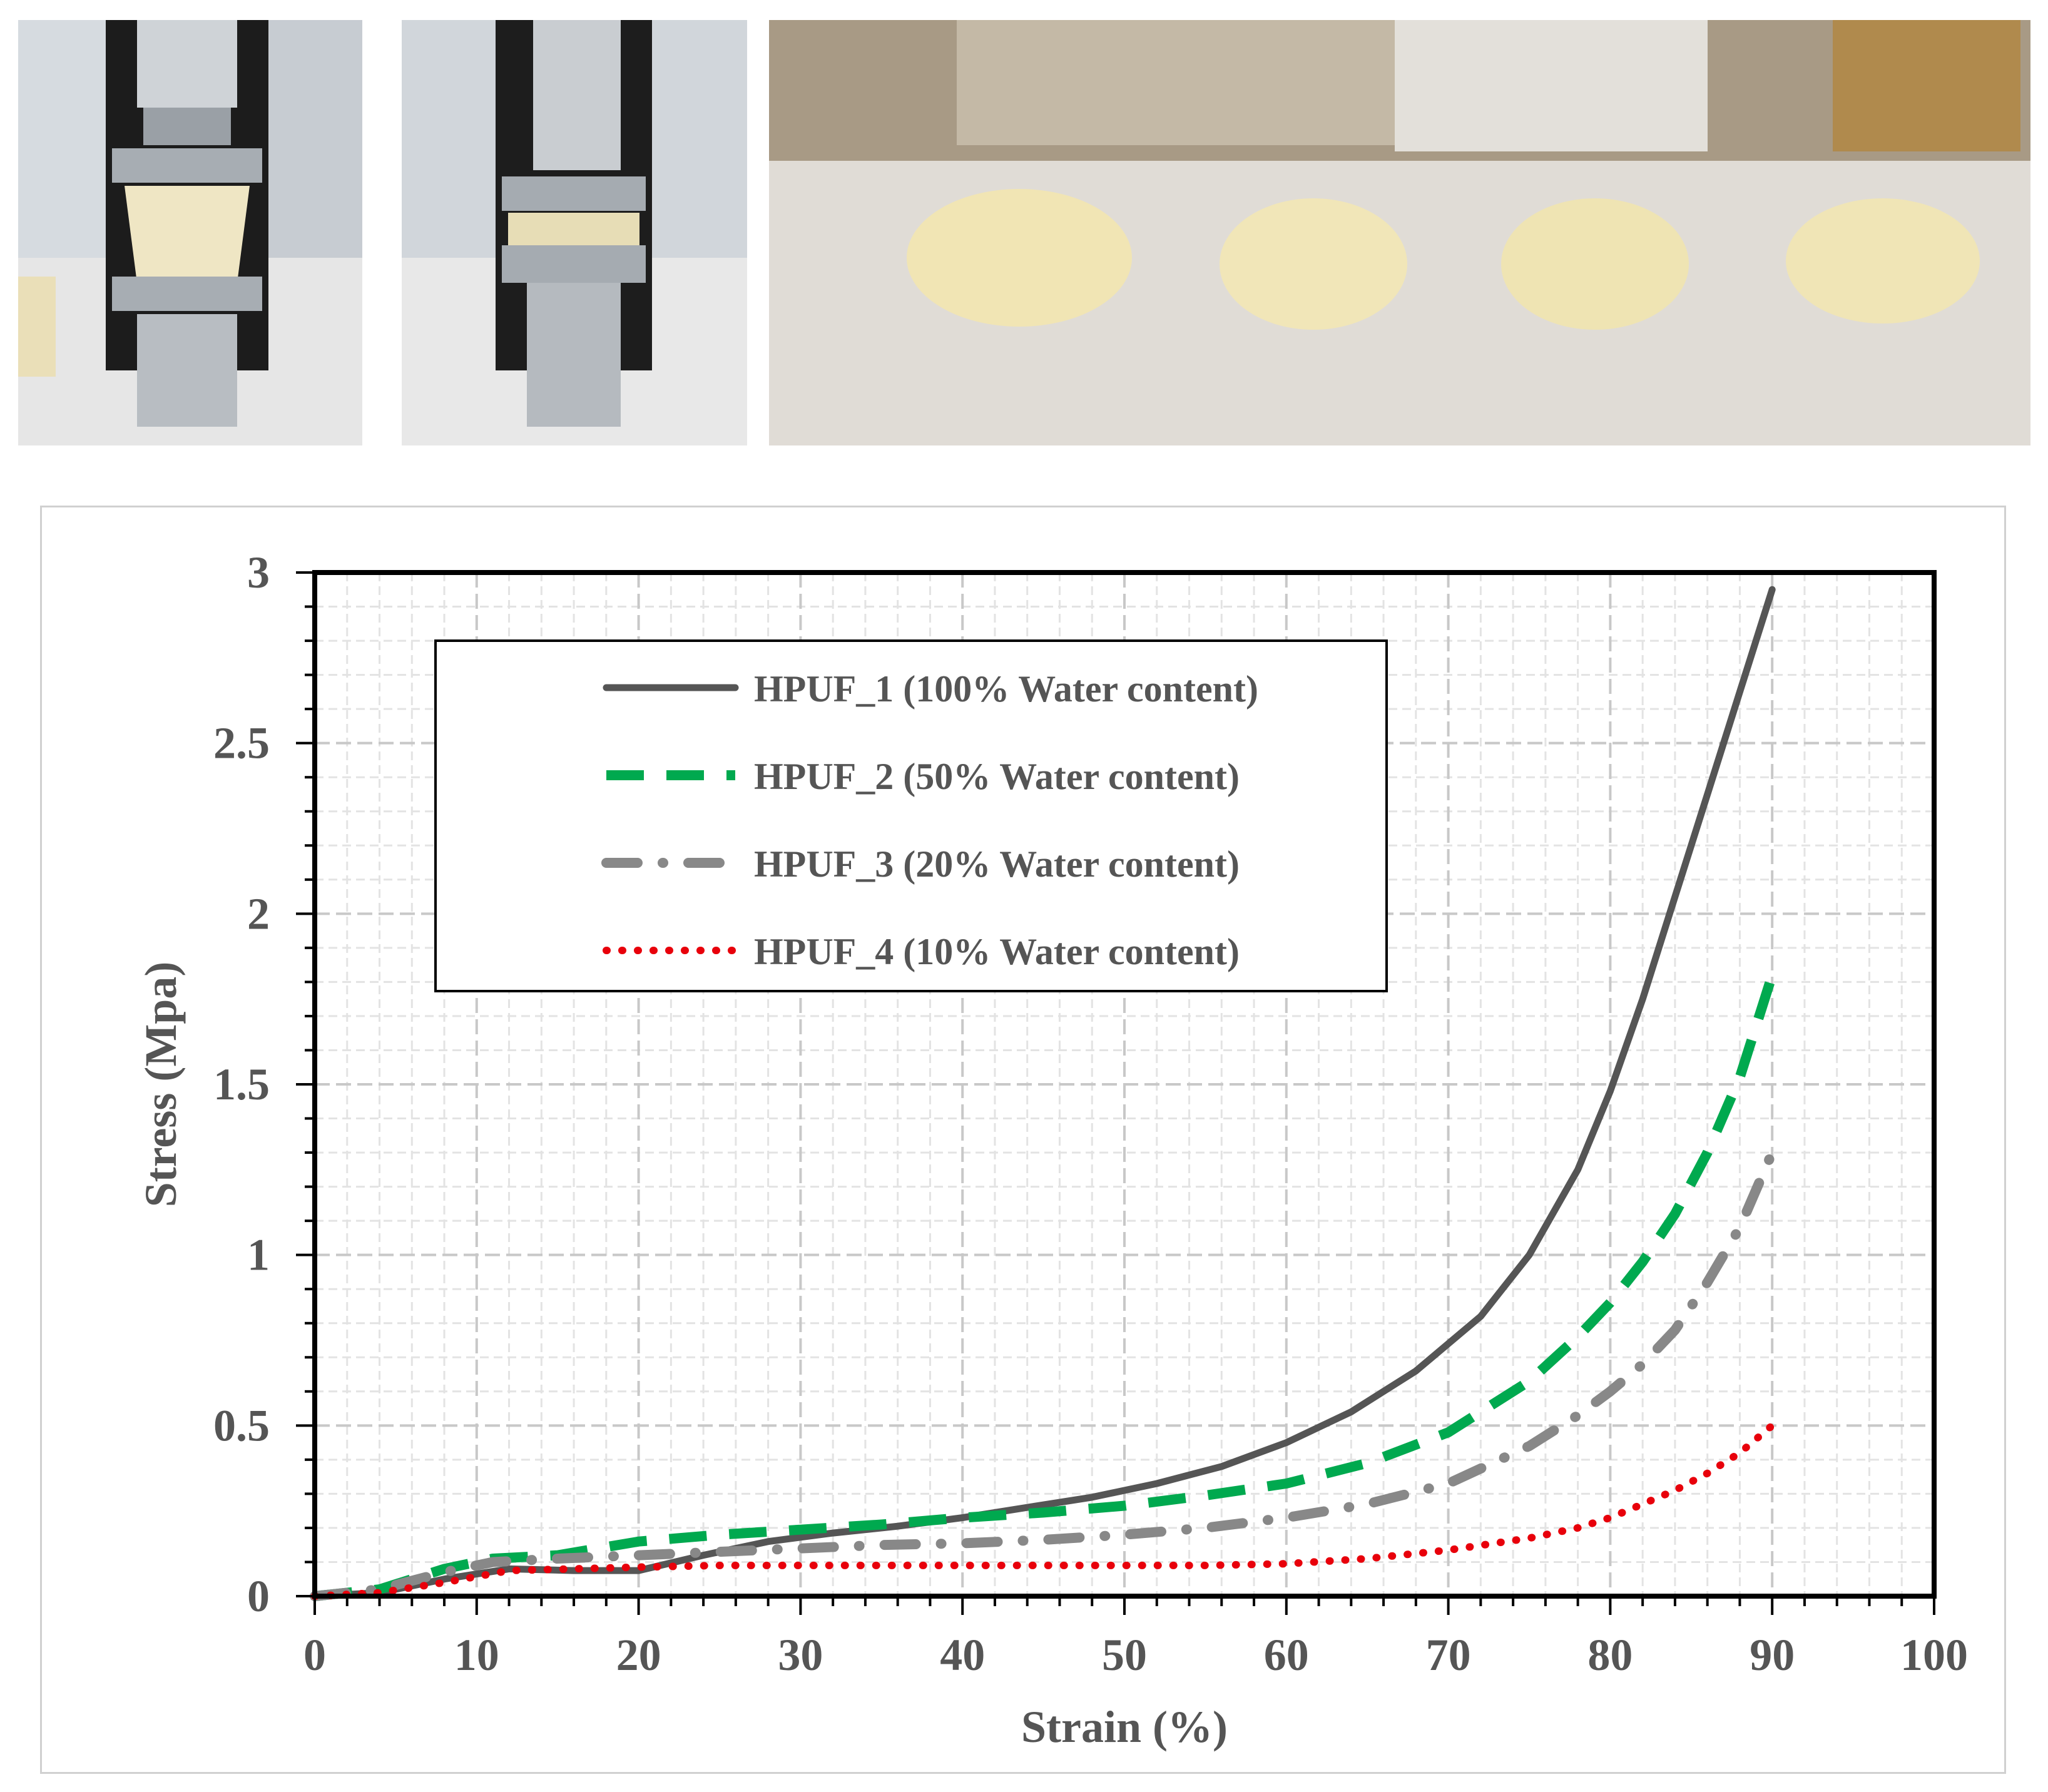 The width and height of the screenshot is (2048, 1792). What do you see at coordinates (997, 951) in the screenshot?
I see `legend-label-hpuf-4: HPUF_4 (10% Water content)` at bounding box center [997, 951].